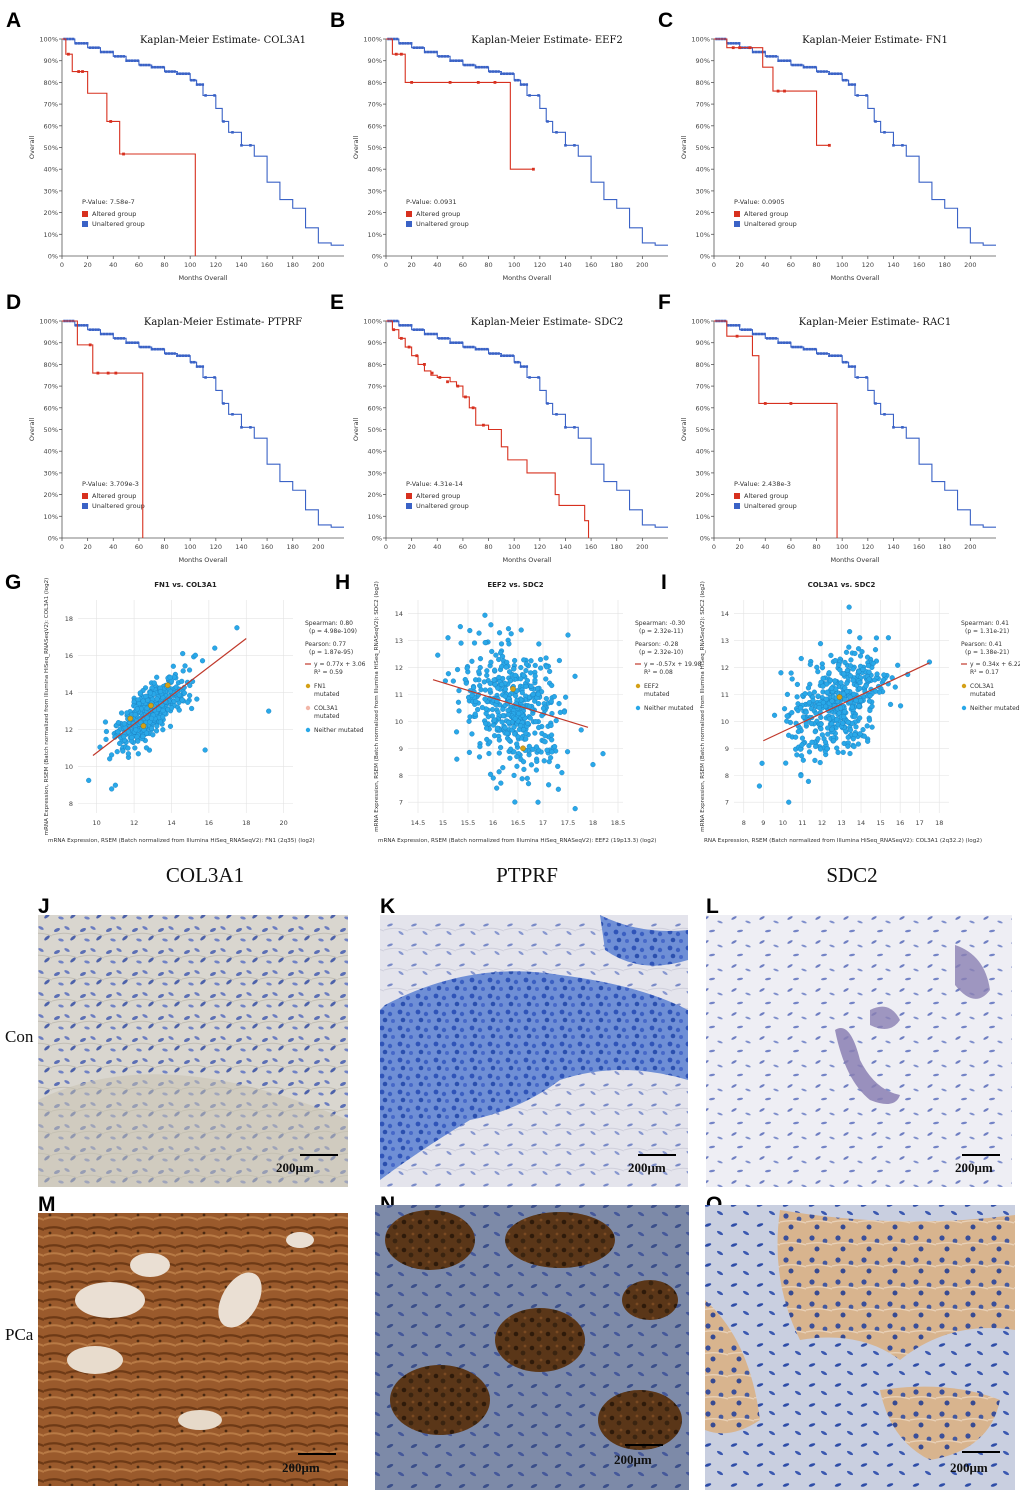 The image size is (1020, 1500). What do you see at coordinates (995, 708) in the screenshot?
I see `legend-label: Neither mutated` at bounding box center [995, 708].